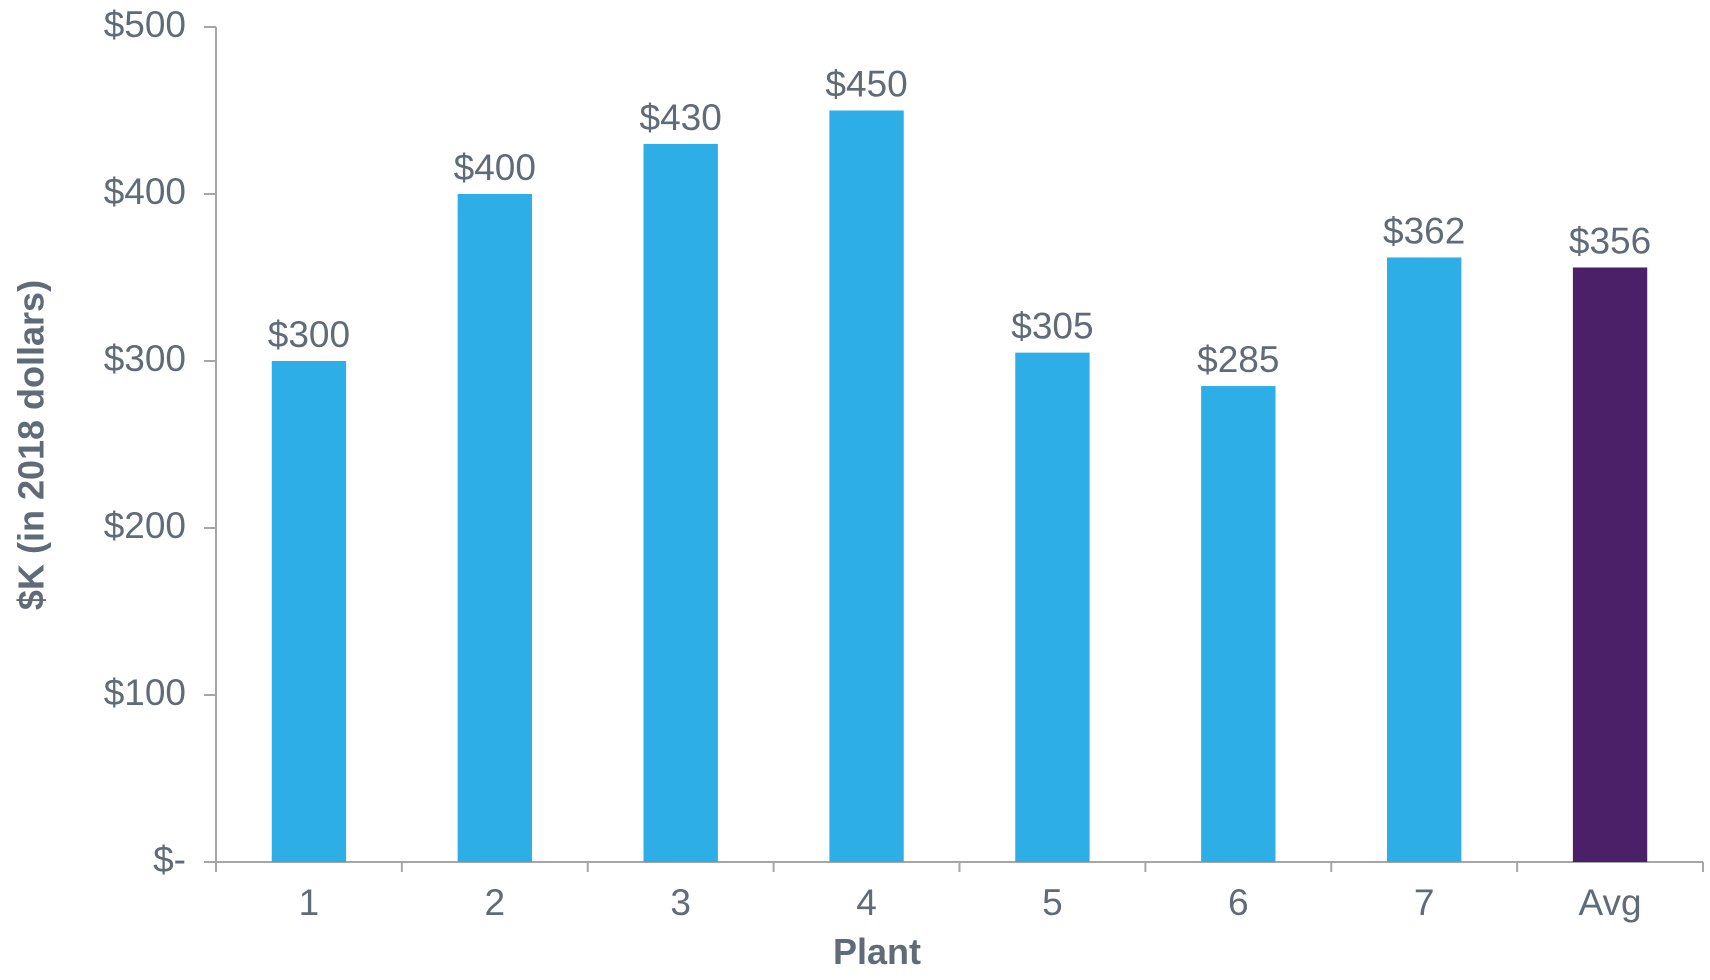  What do you see at coordinates (681, 117) in the screenshot?
I see `value-label: $430` at bounding box center [681, 117].